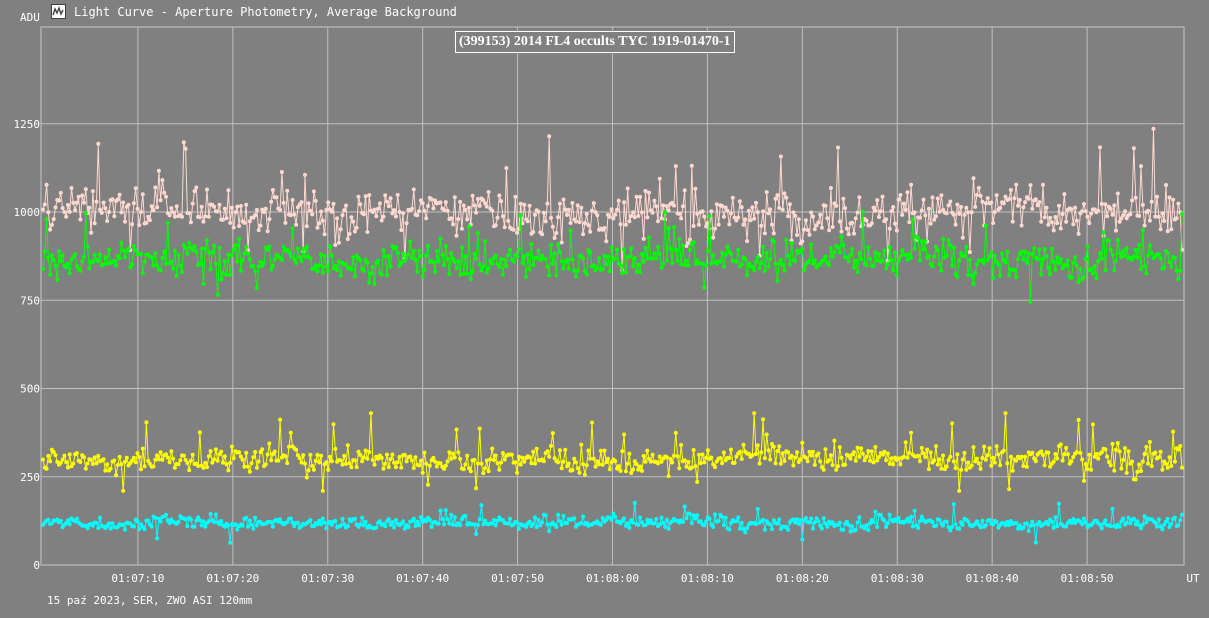 Image resolution: width=1209 pixels, height=618 pixels. Describe the element at coordinates (1087, 578) in the screenshot. I see `x-tick-label: 01:08:50` at that location.